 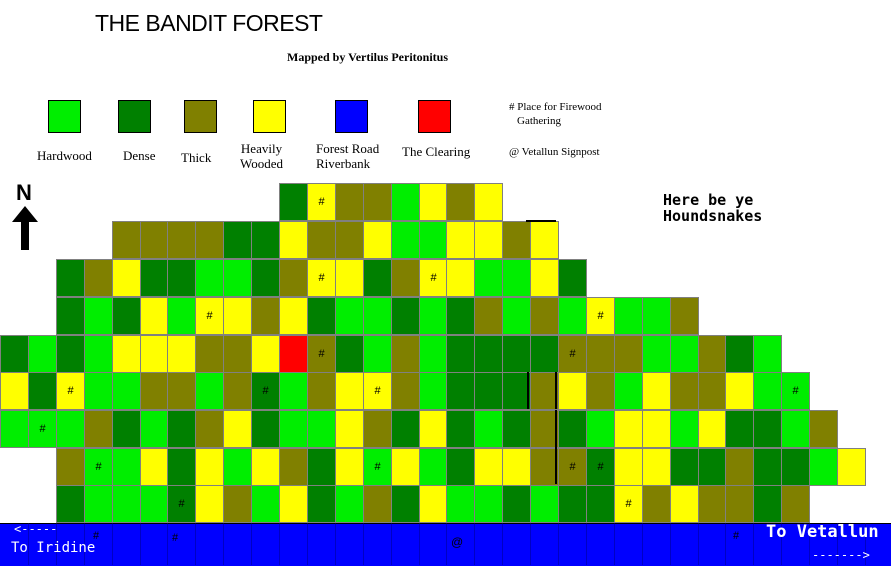 What do you see at coordinates (24, 192) in the screenshot?
I see `compass-north-label: N` at bounding box center [24, 192].